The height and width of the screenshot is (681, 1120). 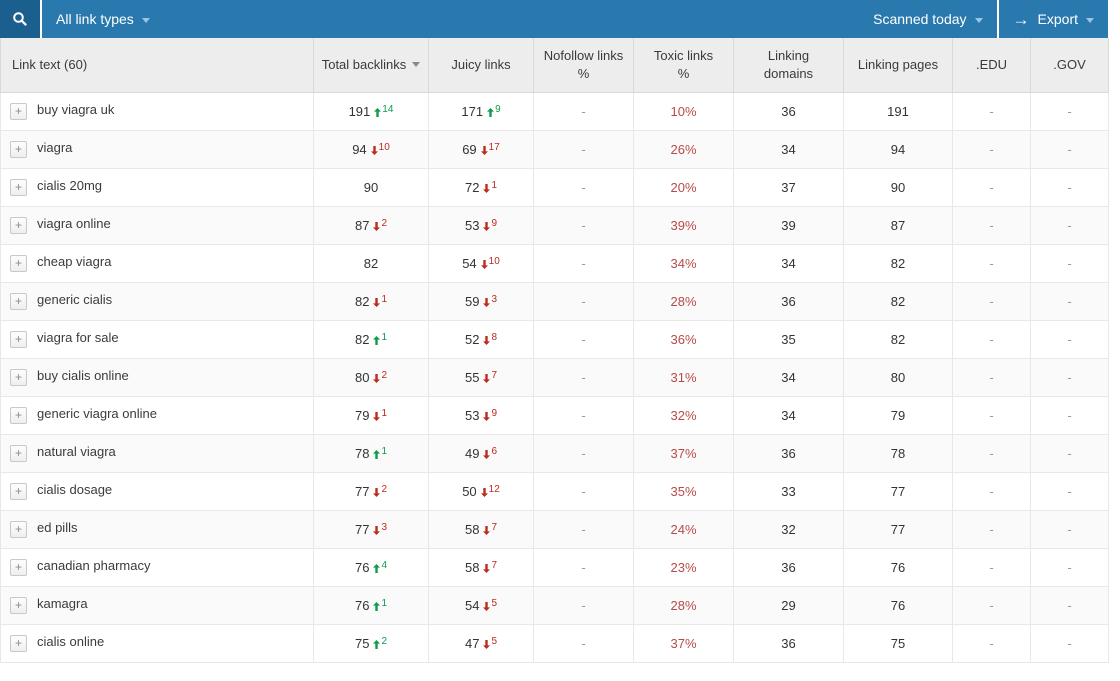 I want to click on linking-domains-cell: 36, so click(x=788, y=643).